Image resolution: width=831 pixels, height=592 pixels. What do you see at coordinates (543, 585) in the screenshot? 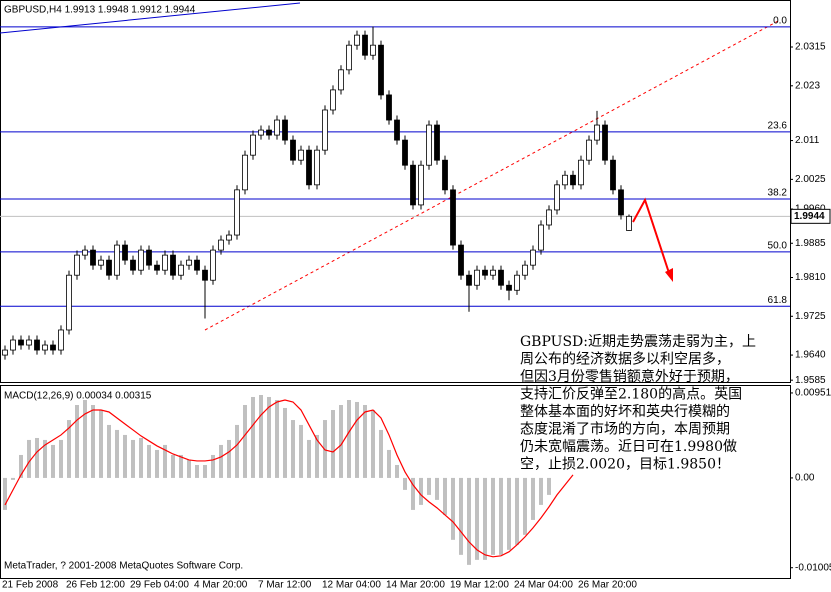
I see `x-tick-label: 24 Mar 04:00` at bounding box center [543, 585].